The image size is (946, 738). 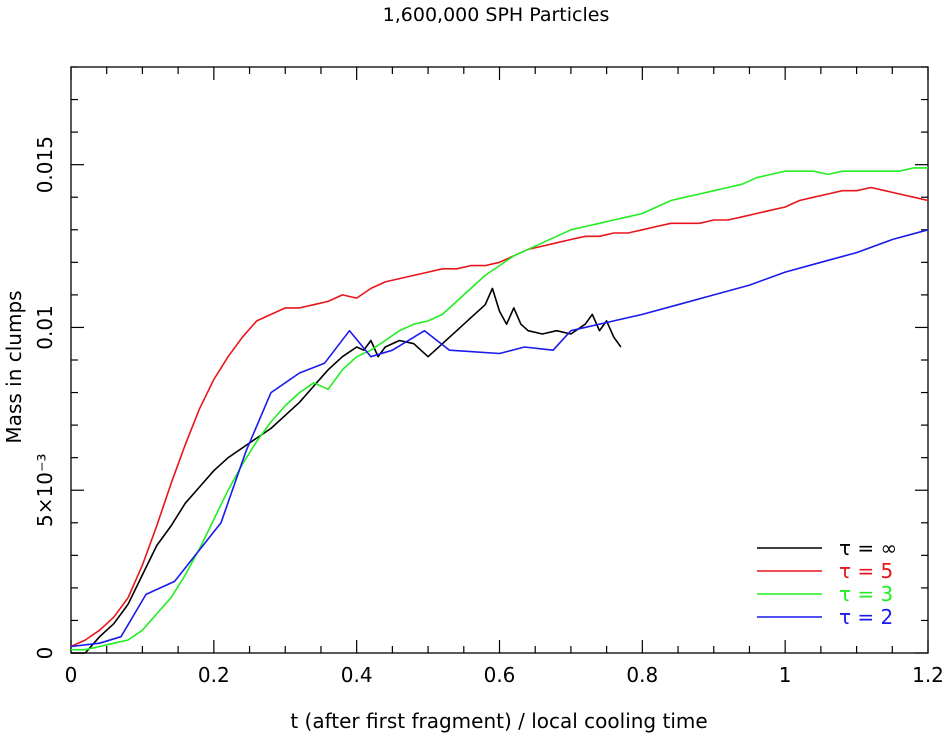 I want to click on y-tick-label: 0, so click(x=45, y=653).